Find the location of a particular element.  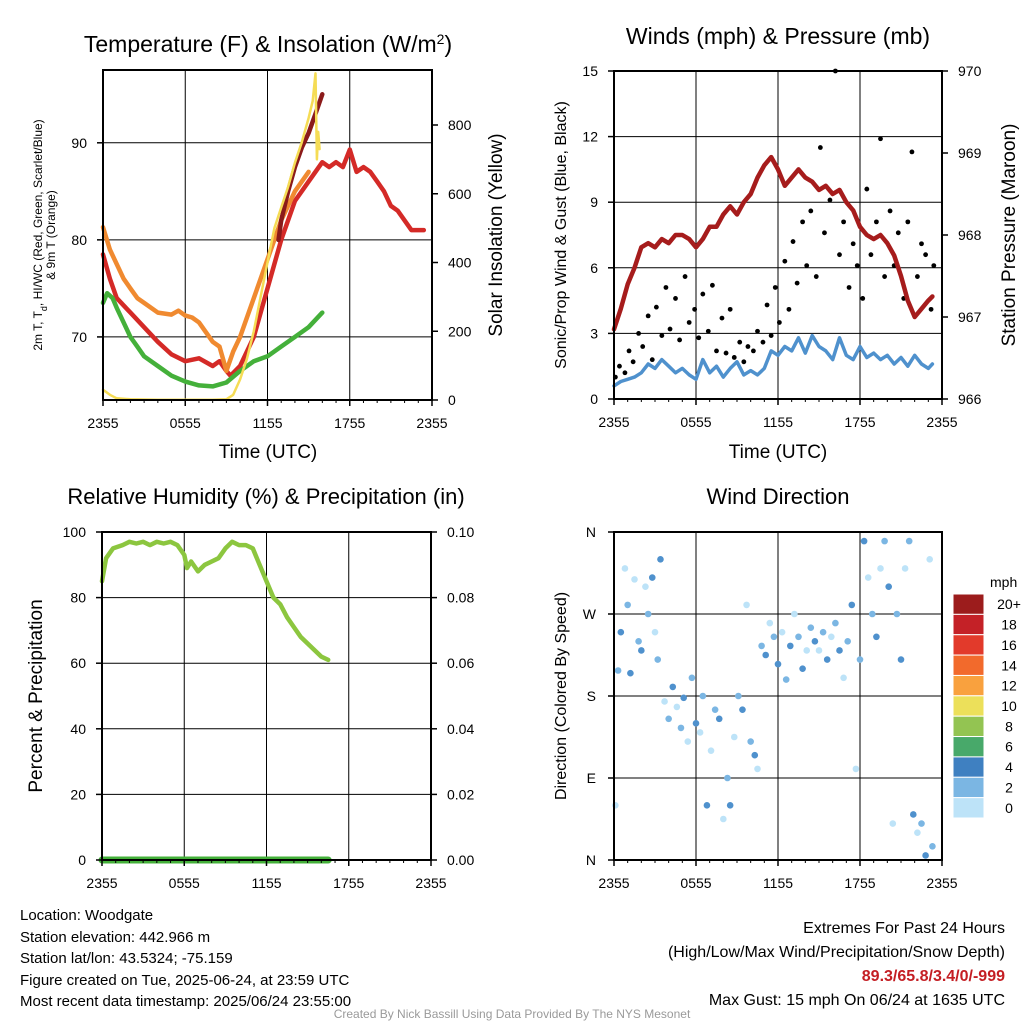

max-gust: Max Gust: 15 mph On 06/24 at 1635 UTC is located at coordinates (856, 1000).